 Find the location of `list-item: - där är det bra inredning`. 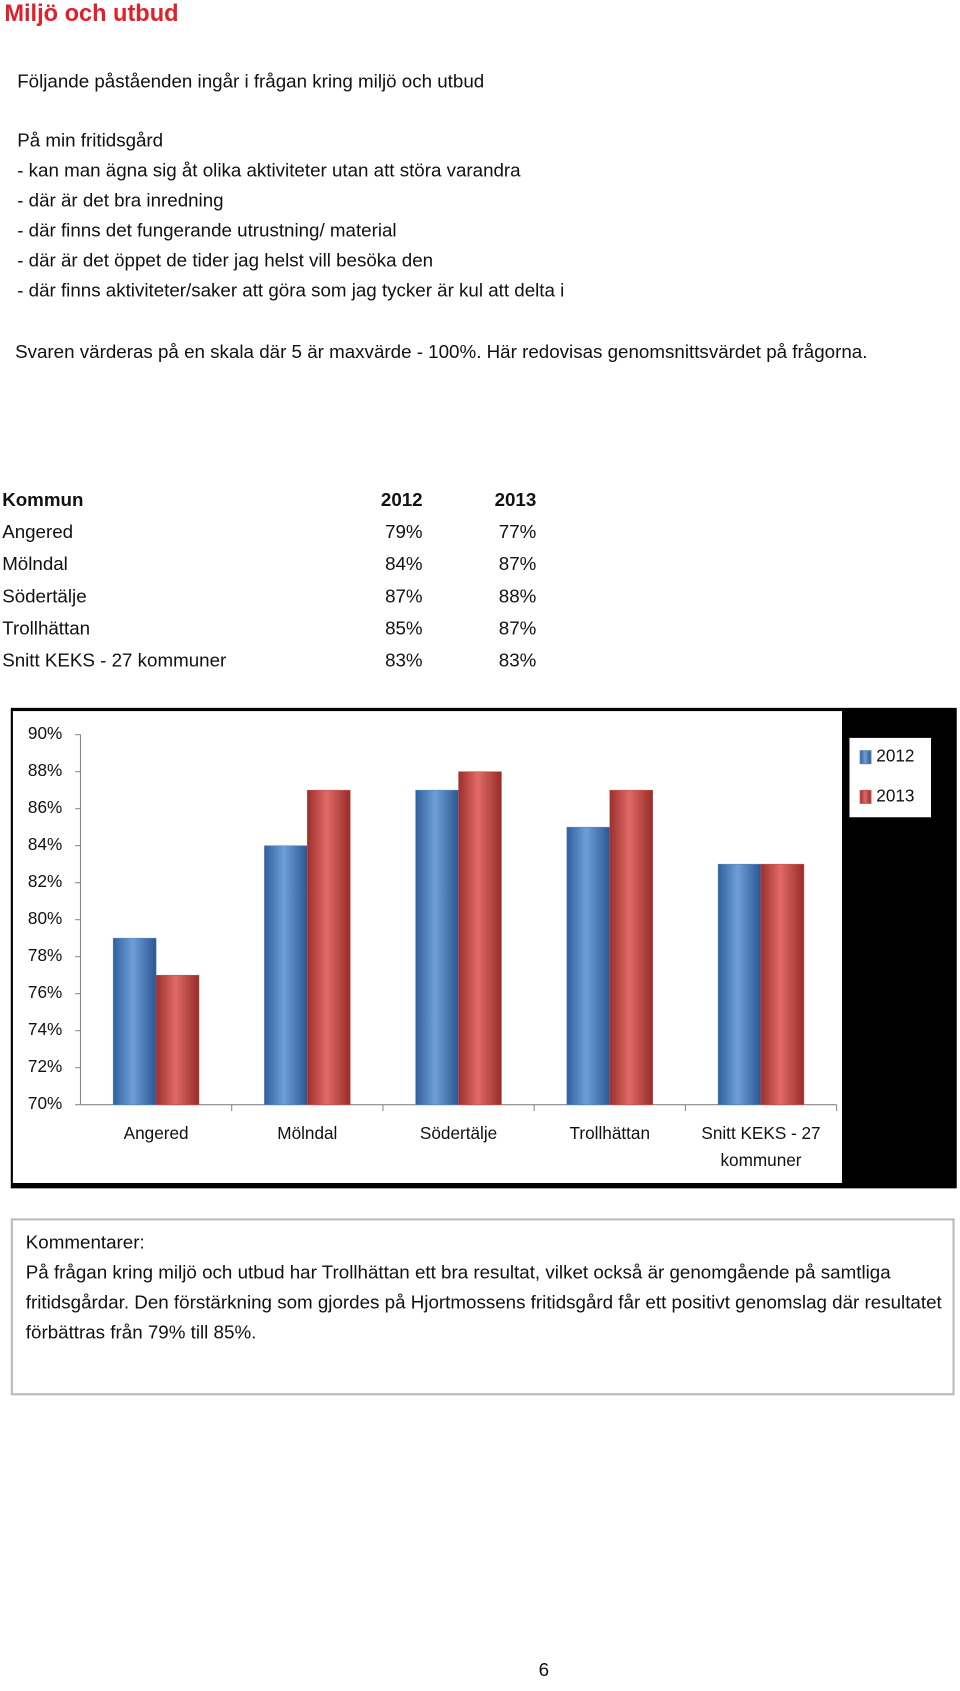

list-item: - där är det bra inredning is located at coordinates (120, 200).